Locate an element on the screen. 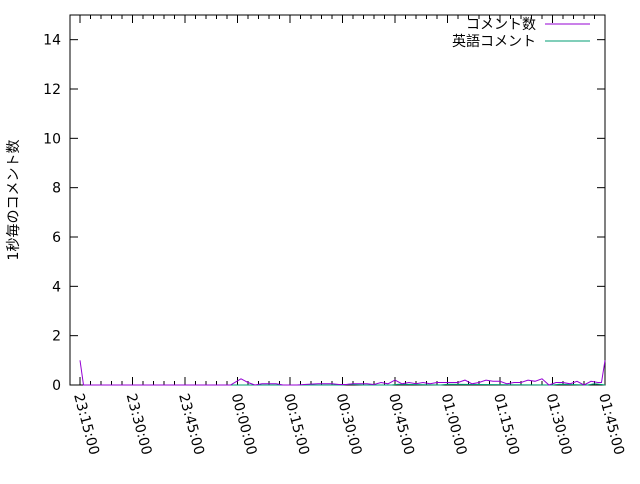  x-tick-label: 01:45:00 is located at coordinates (611, 424).